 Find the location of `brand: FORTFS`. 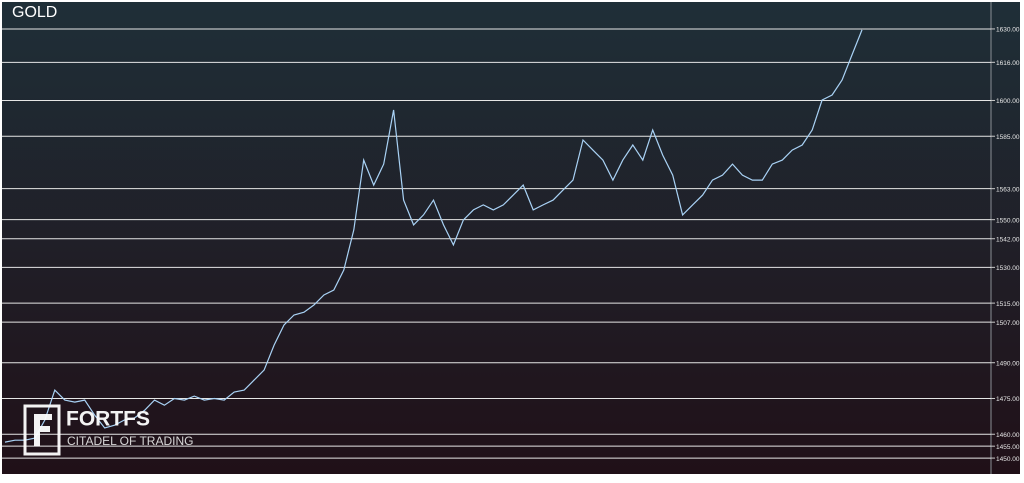

brand: FORTFS is located at coordinates (108, 419).